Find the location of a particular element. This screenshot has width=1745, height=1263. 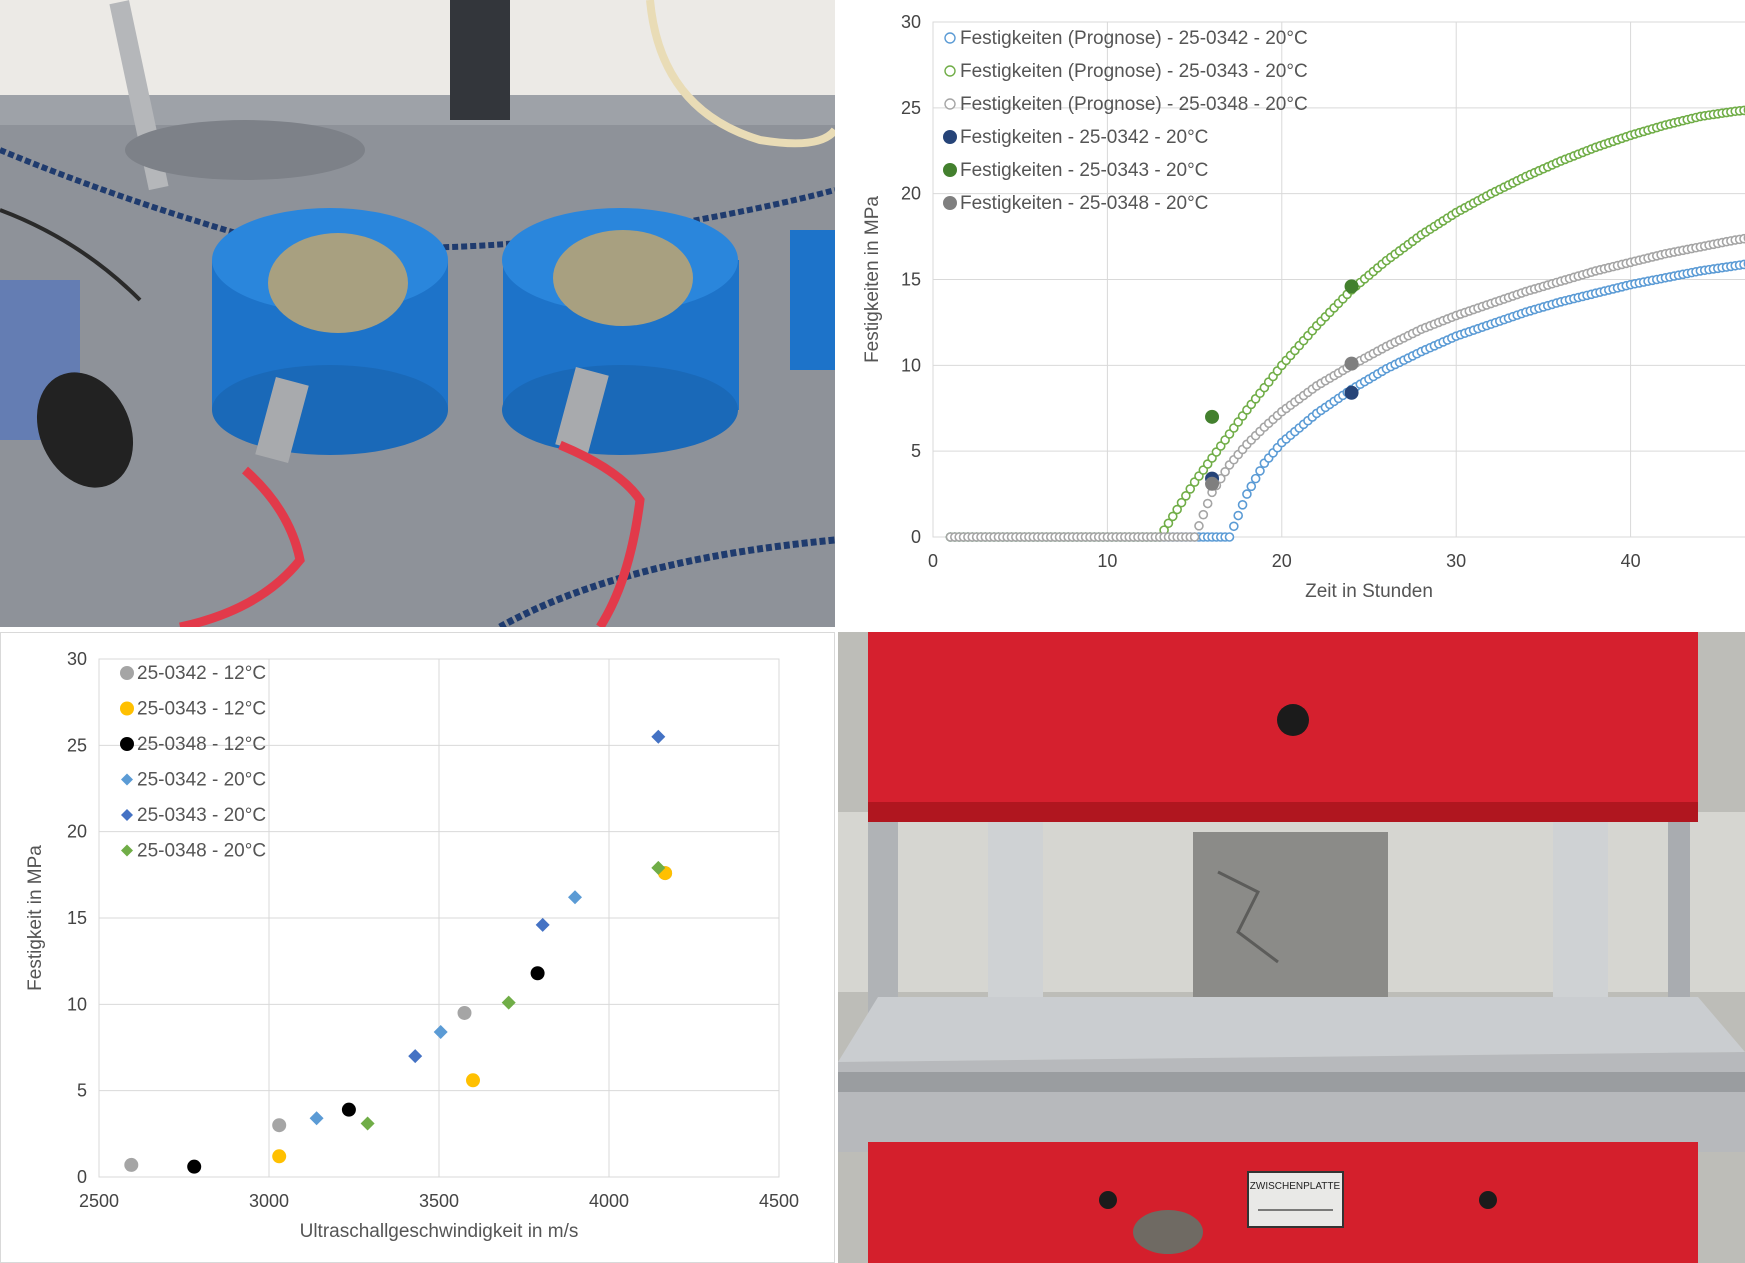

legend-label: 25-0342 - 12°C is located at coordinates (201, 673).